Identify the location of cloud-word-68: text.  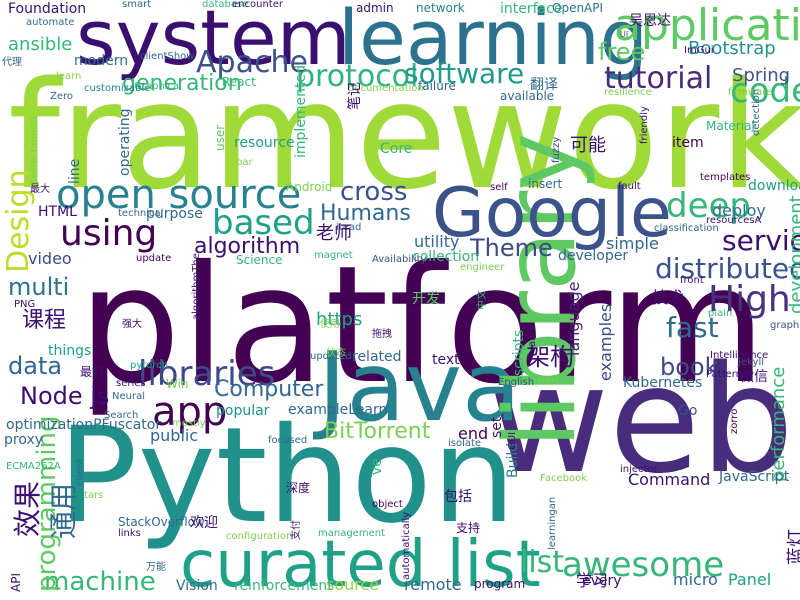
(446, 360).